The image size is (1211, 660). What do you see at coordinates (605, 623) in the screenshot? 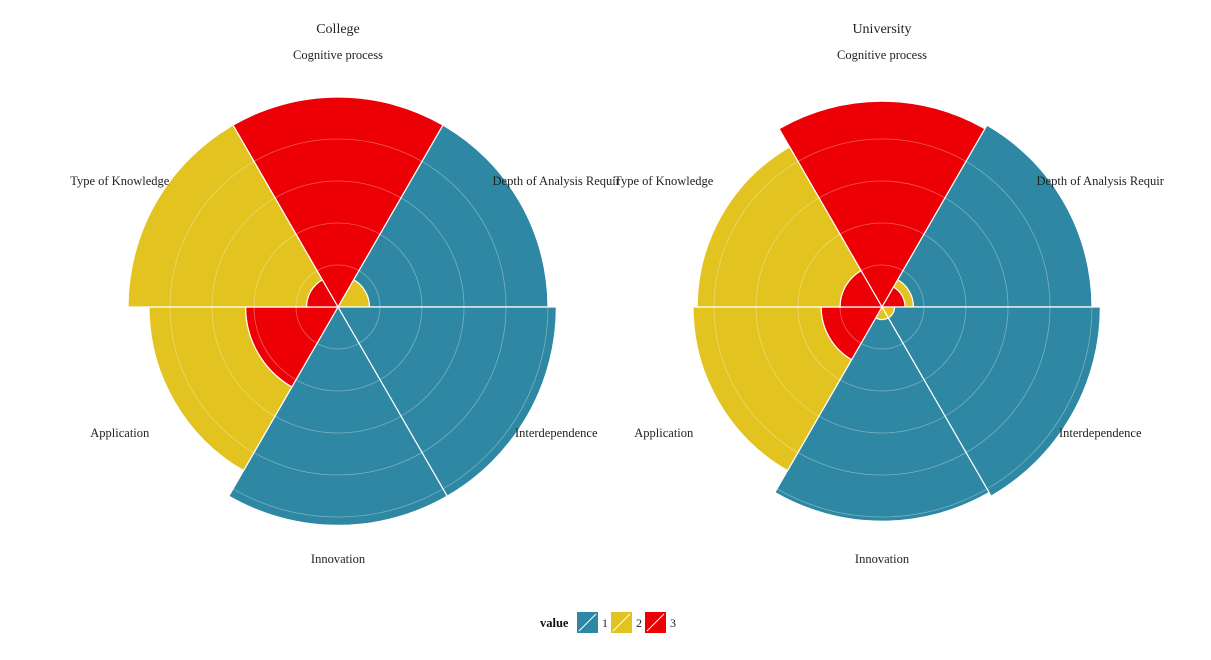
I see `legend-label-1: 1` at bounding box center [605, 623].